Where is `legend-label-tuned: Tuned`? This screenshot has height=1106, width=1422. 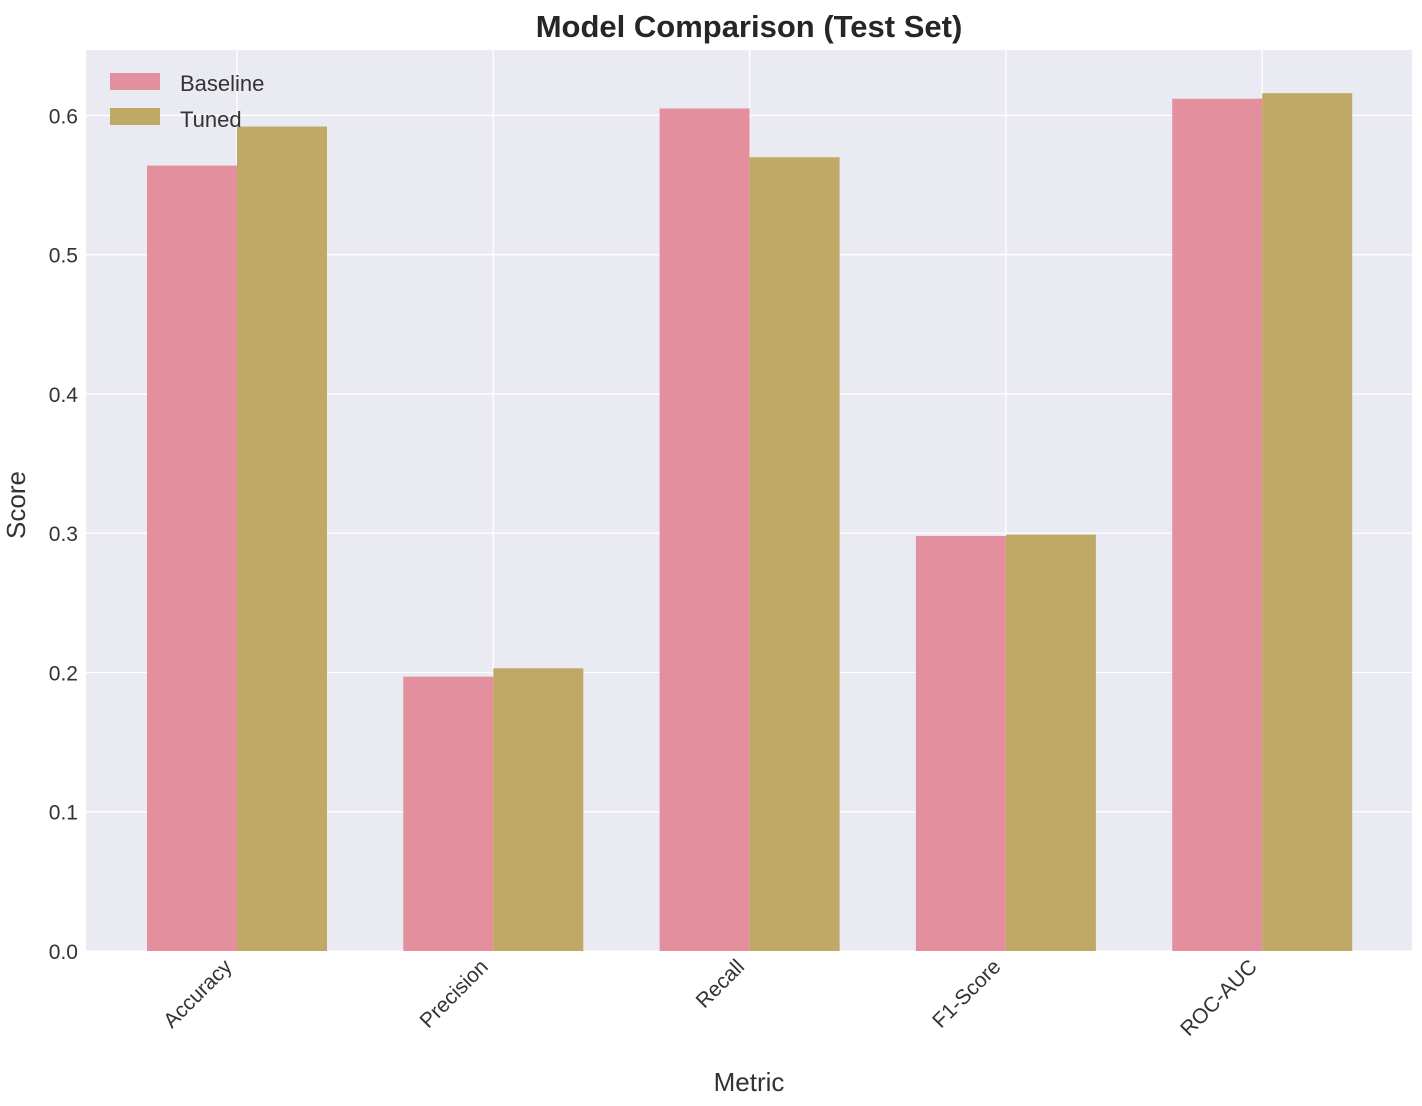
legend-label-tuned: Tuned is located at coordinates (211, 119).